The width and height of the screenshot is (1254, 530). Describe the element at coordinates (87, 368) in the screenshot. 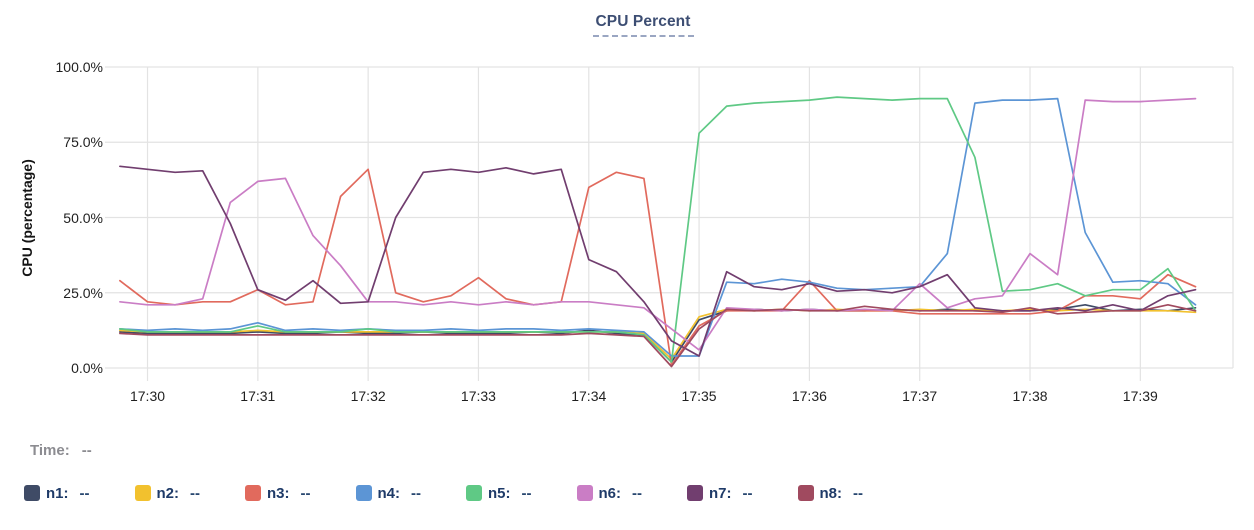

I see `y-tick-label: 0.0%` at that location.